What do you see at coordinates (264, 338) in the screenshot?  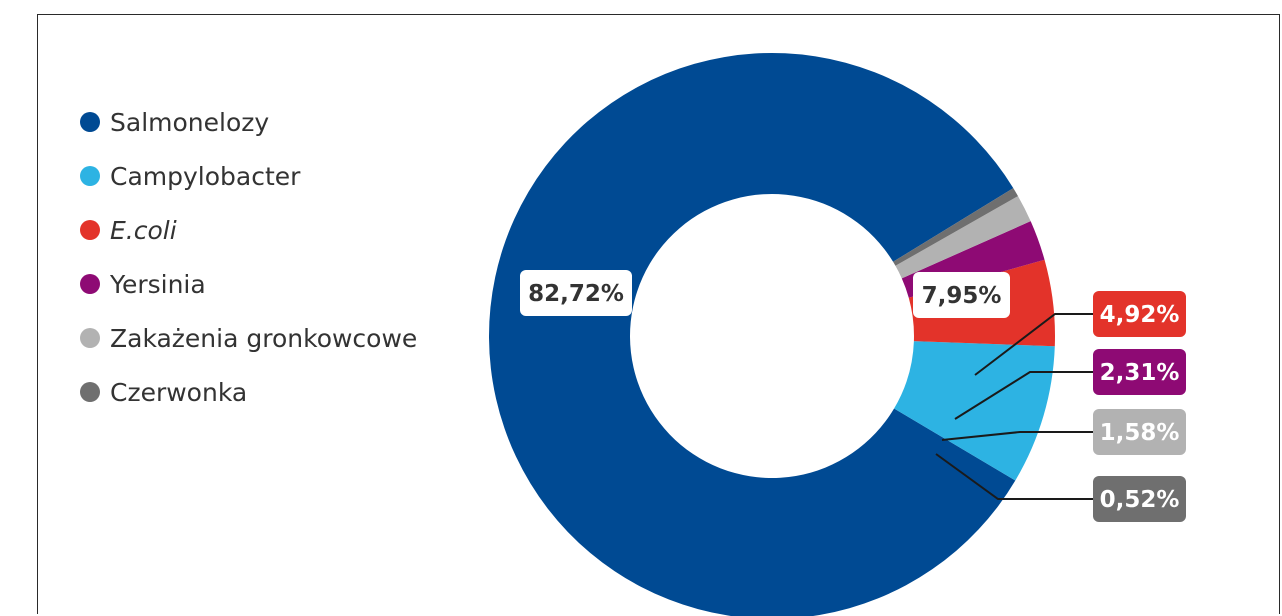 I see `legend-label: Zakażenia gronkowcowe` at bounding box center [264, 338].